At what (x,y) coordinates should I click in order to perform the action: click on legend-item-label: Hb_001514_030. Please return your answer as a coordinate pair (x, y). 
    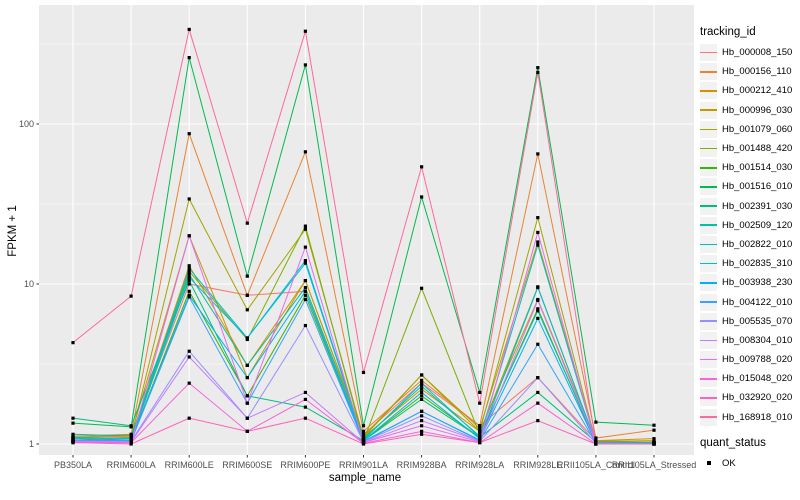
    Looking at the image, I should click on (757, 168).